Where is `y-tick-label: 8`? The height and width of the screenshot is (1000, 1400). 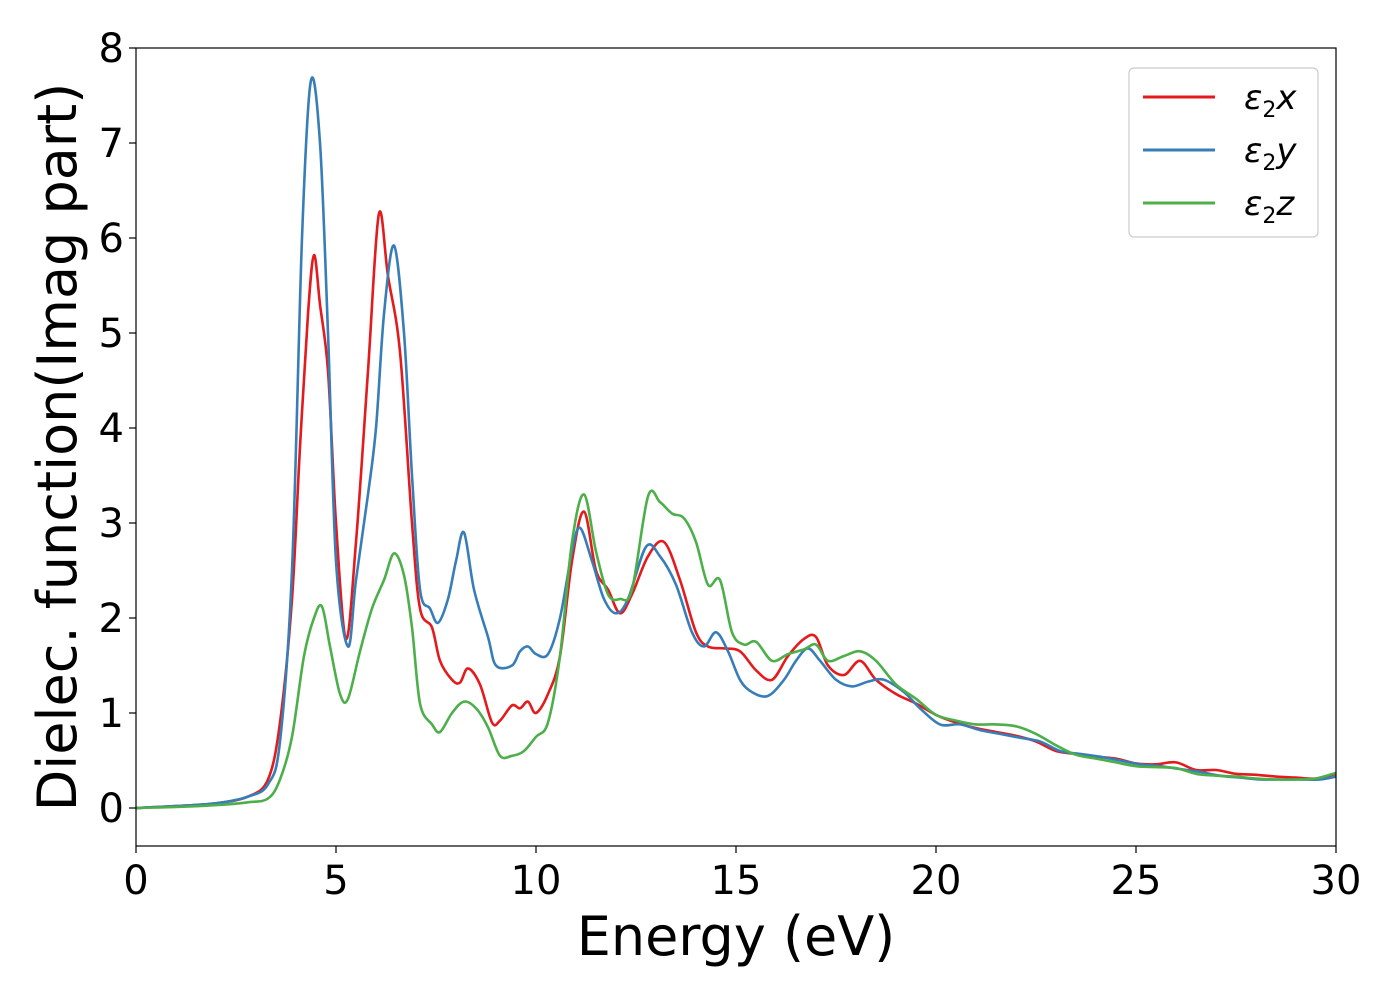 y-tick-label: 8 is located at coordinates (111, 49).